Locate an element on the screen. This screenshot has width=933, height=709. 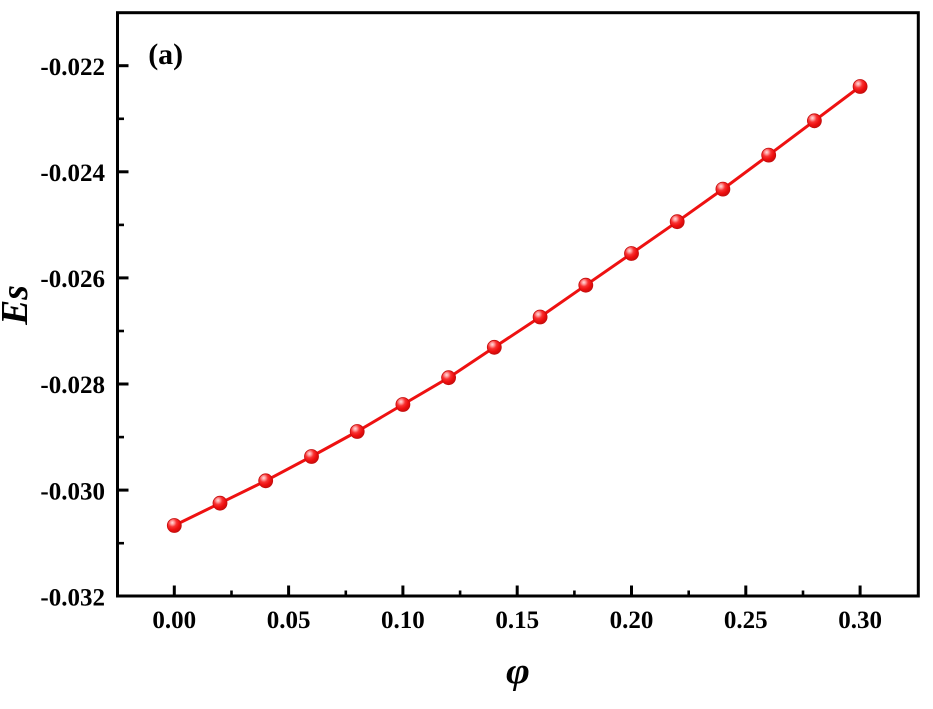
svg-text: -0.026 is located at coordinates (72, 279).